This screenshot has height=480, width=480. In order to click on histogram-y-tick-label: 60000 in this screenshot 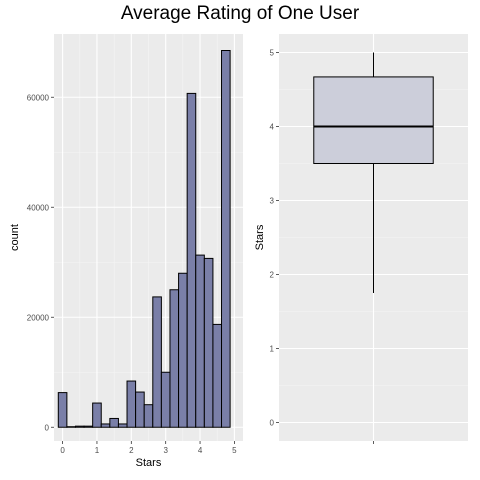, I will do `click(38, 97)`.